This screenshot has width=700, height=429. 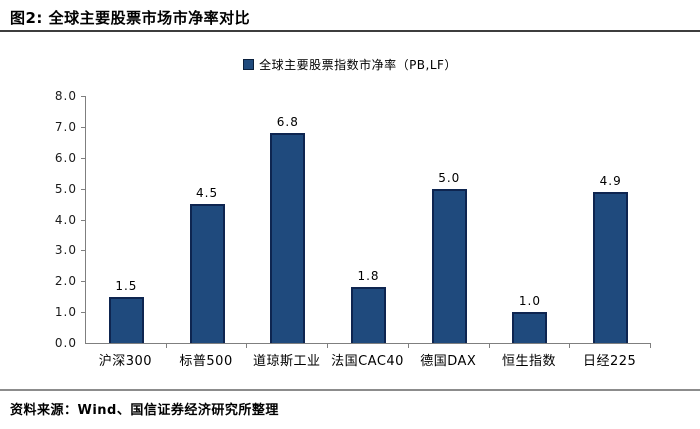 I want to click on x-axis-category-label: 日经225, so click(x=610, y=361).